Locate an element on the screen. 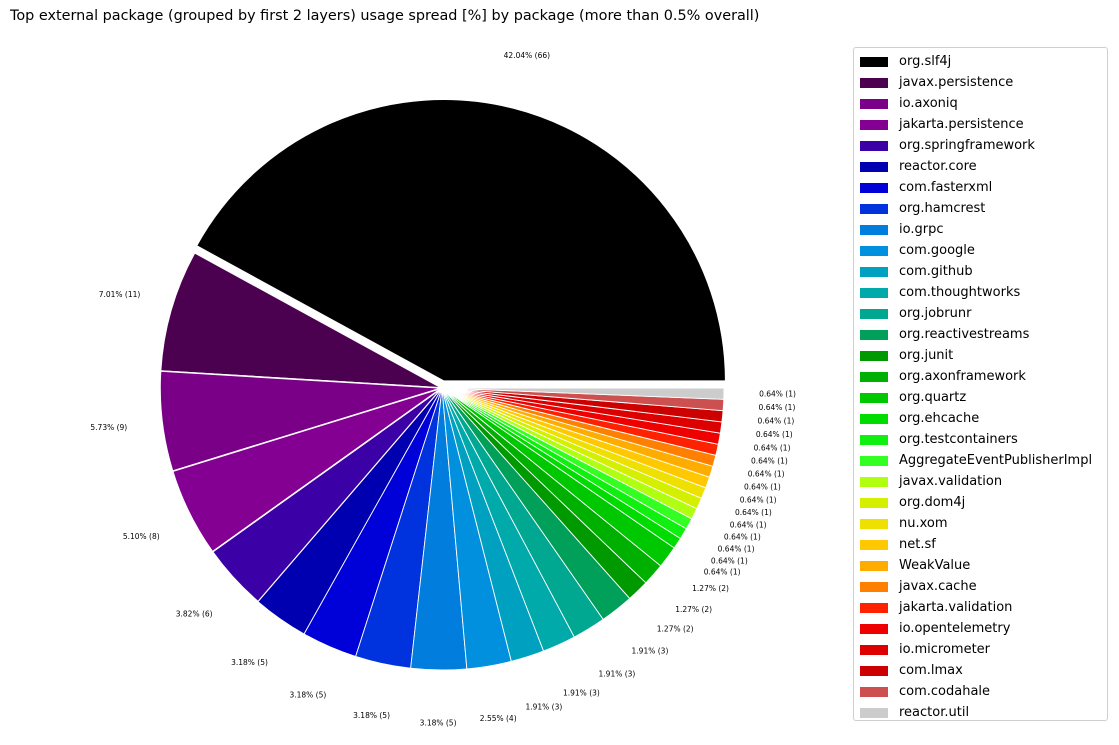 This screenshot has width=1119, height=745. legend-label: reactor.util is located at coordinates (934, 712).